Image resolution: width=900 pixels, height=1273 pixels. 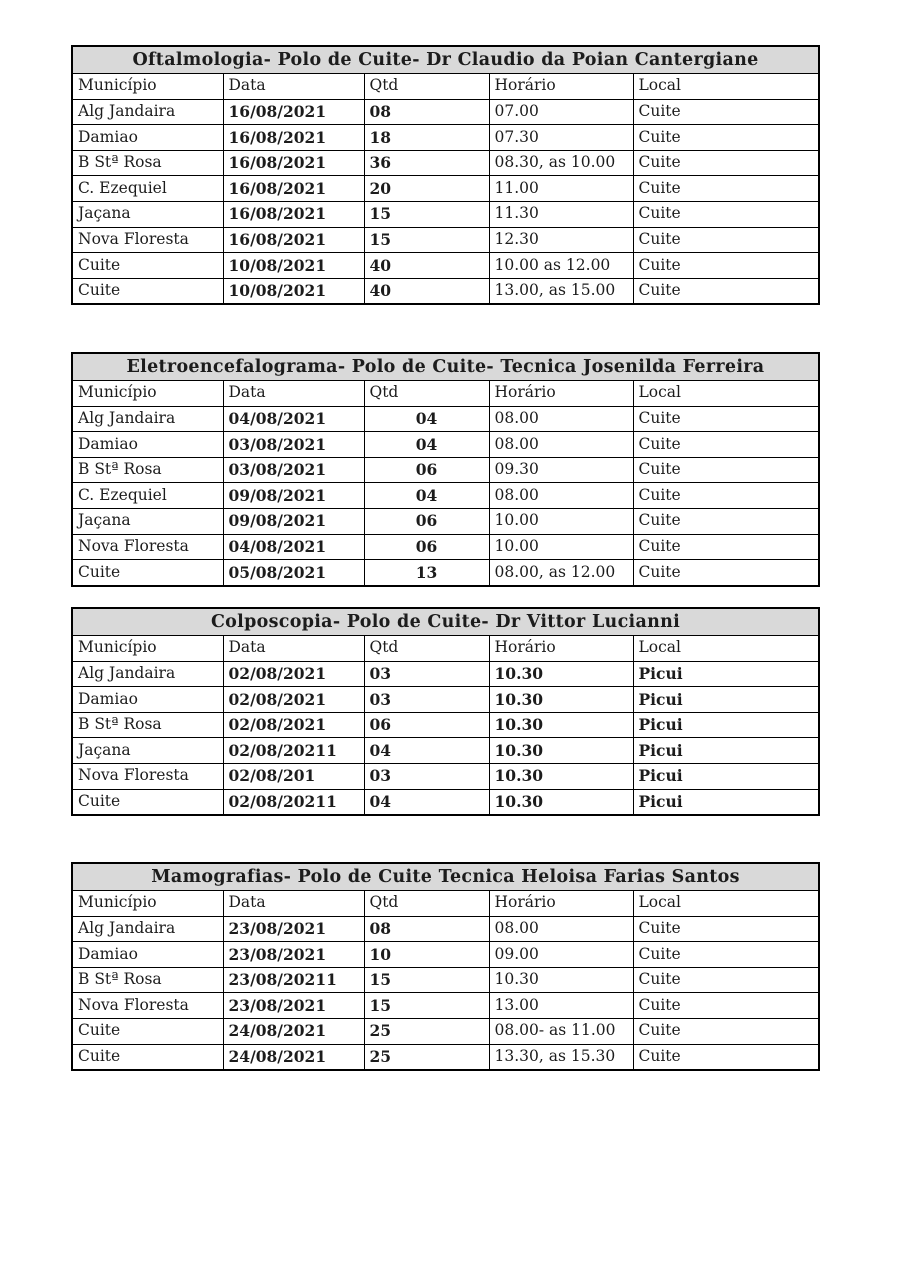 What do you see at coordinates (293, 980) in the screenshot?
I see `data-cell: 23/08/20211` at bounding box center [293, 980].